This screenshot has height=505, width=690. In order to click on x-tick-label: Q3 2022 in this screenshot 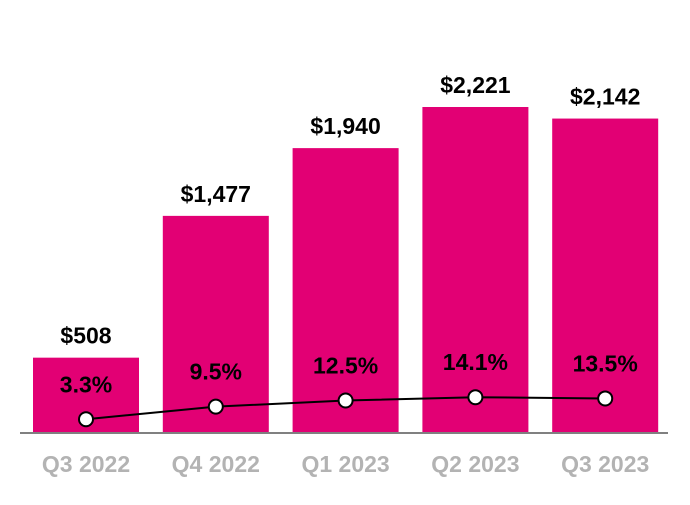, I will do `click(86, 464)`.